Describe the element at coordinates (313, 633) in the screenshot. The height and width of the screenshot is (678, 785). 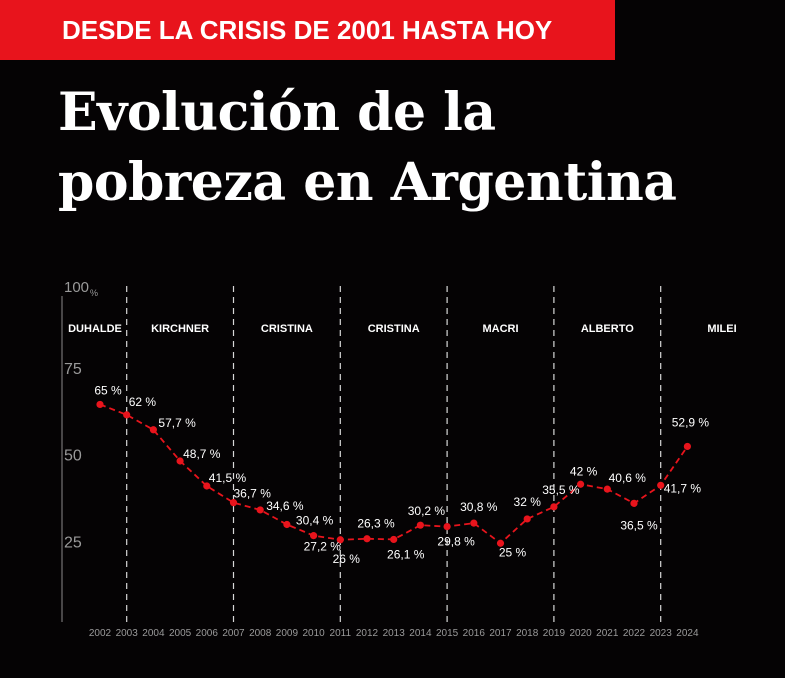
I see `x-tick-label: 2010` at that location.